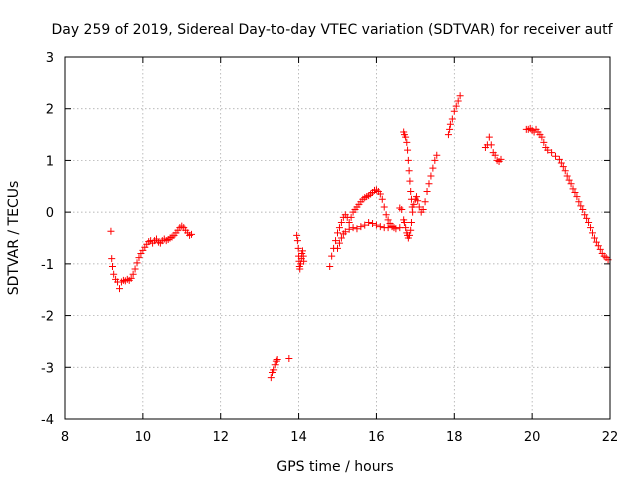 The height and width of the screenshot is (480, 640). Describe the element at coordinates (334, 467) in the screenshot. I see `x-axis-label: GPS time / hours` at that location.